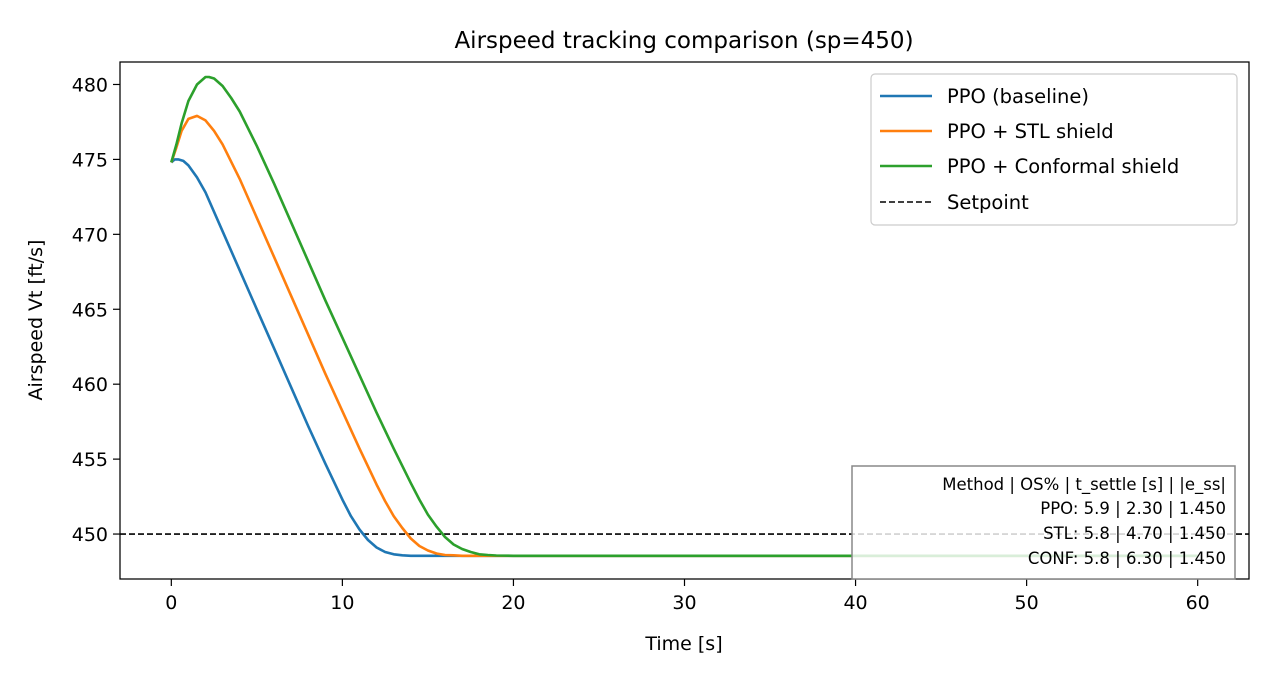 Image resolution: width=1275 pixels, height=684 pixels. What do you see at coordinates (90, 160) in the screenshot?
I see `y-tick-label: 475` at bounding box center [90, 160].